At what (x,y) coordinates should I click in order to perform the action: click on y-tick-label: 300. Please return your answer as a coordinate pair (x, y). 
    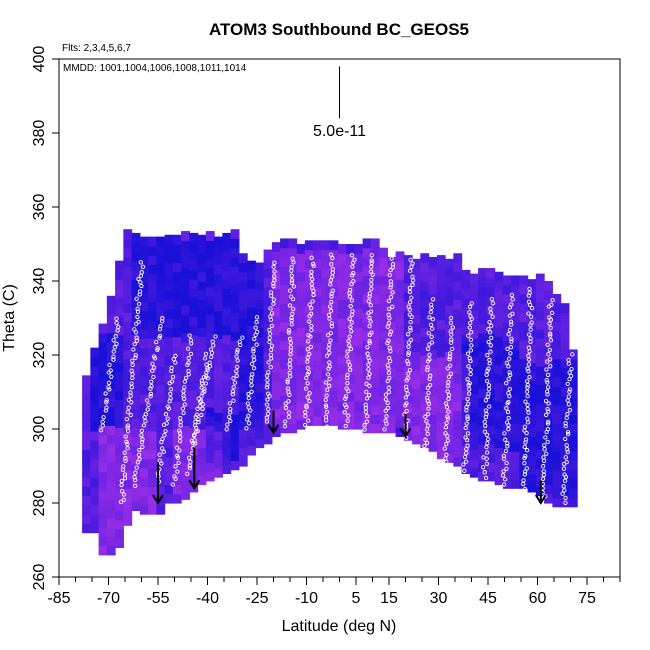
    Looking at the image, I should click on (39, 429).